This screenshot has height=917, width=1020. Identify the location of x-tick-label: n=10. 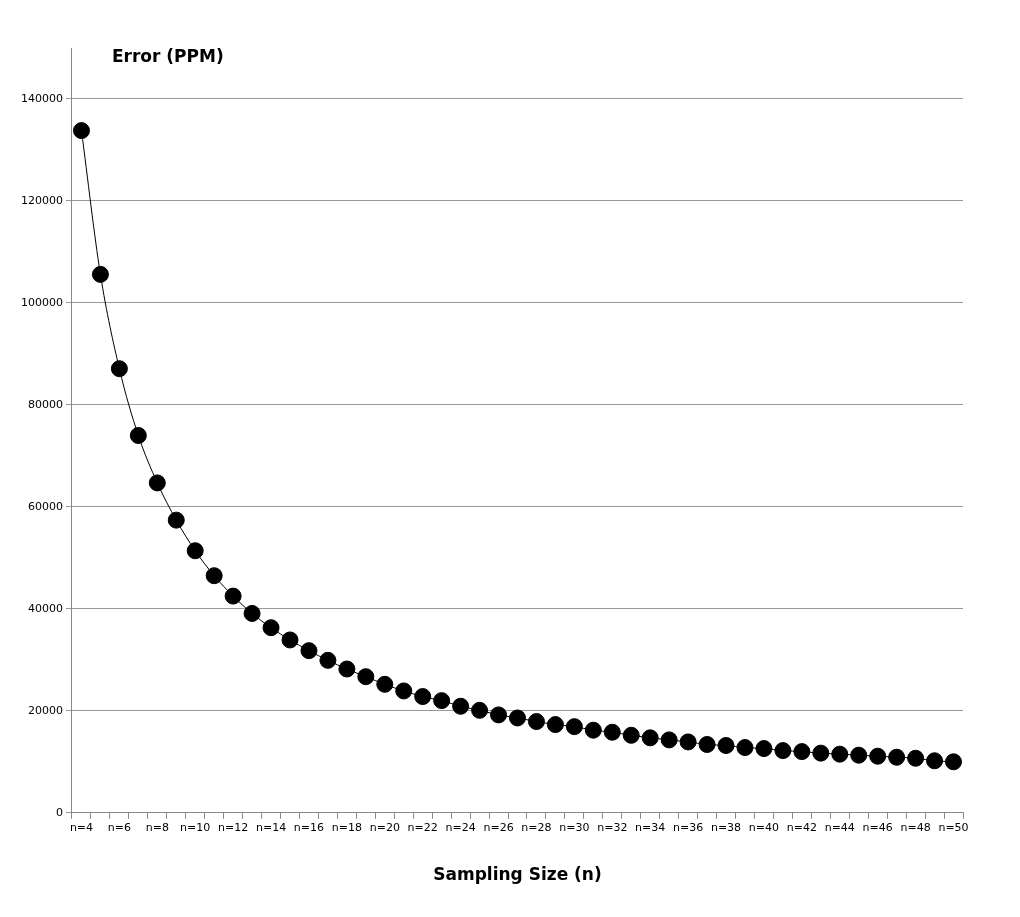
(195, 828).